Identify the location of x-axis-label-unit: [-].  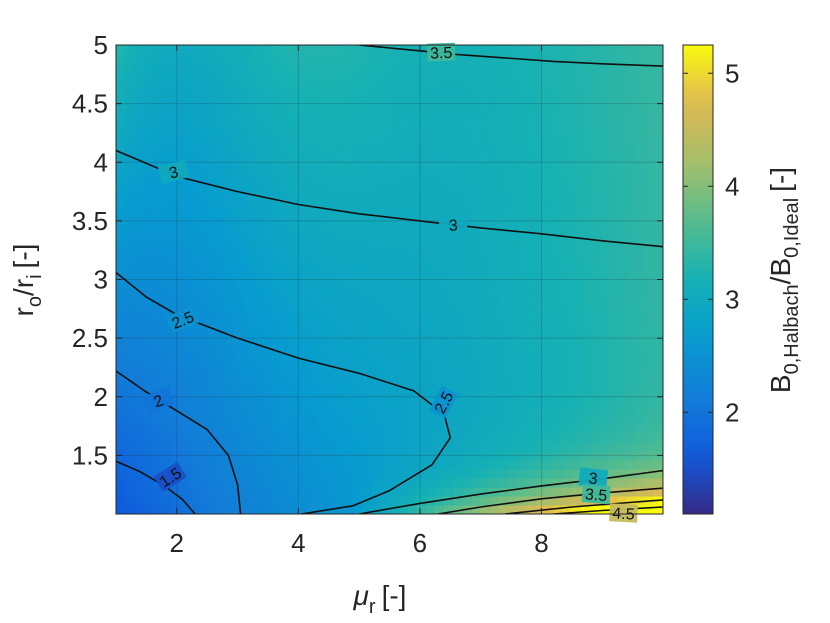
(394, 595).